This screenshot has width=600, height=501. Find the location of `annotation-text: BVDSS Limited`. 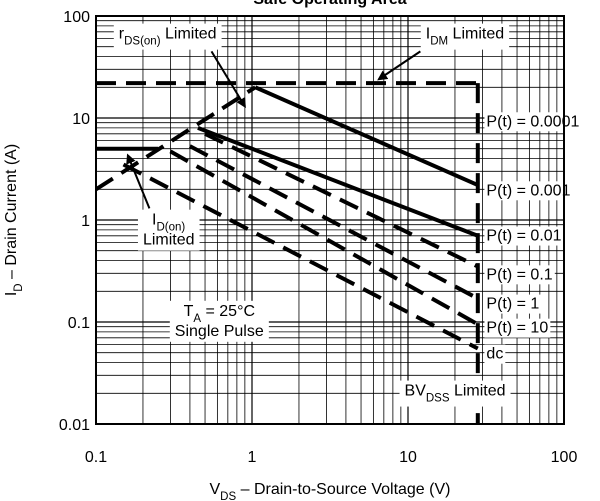

annotation-text: BVDSS Limited is located at coordinates (455, 394).